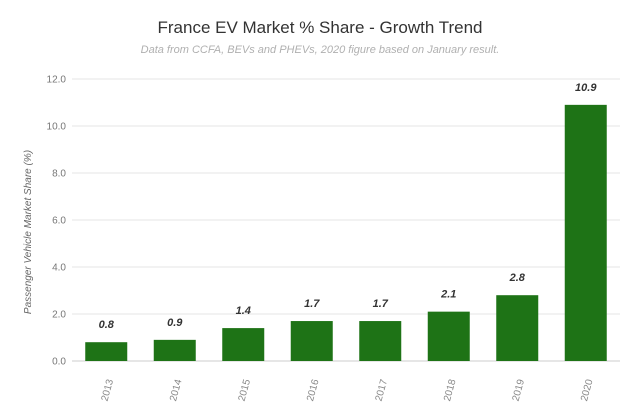  Describe the element at coordinates (586, 88) in the screenshot. I see `data-label-2020: 10.9` at that location.